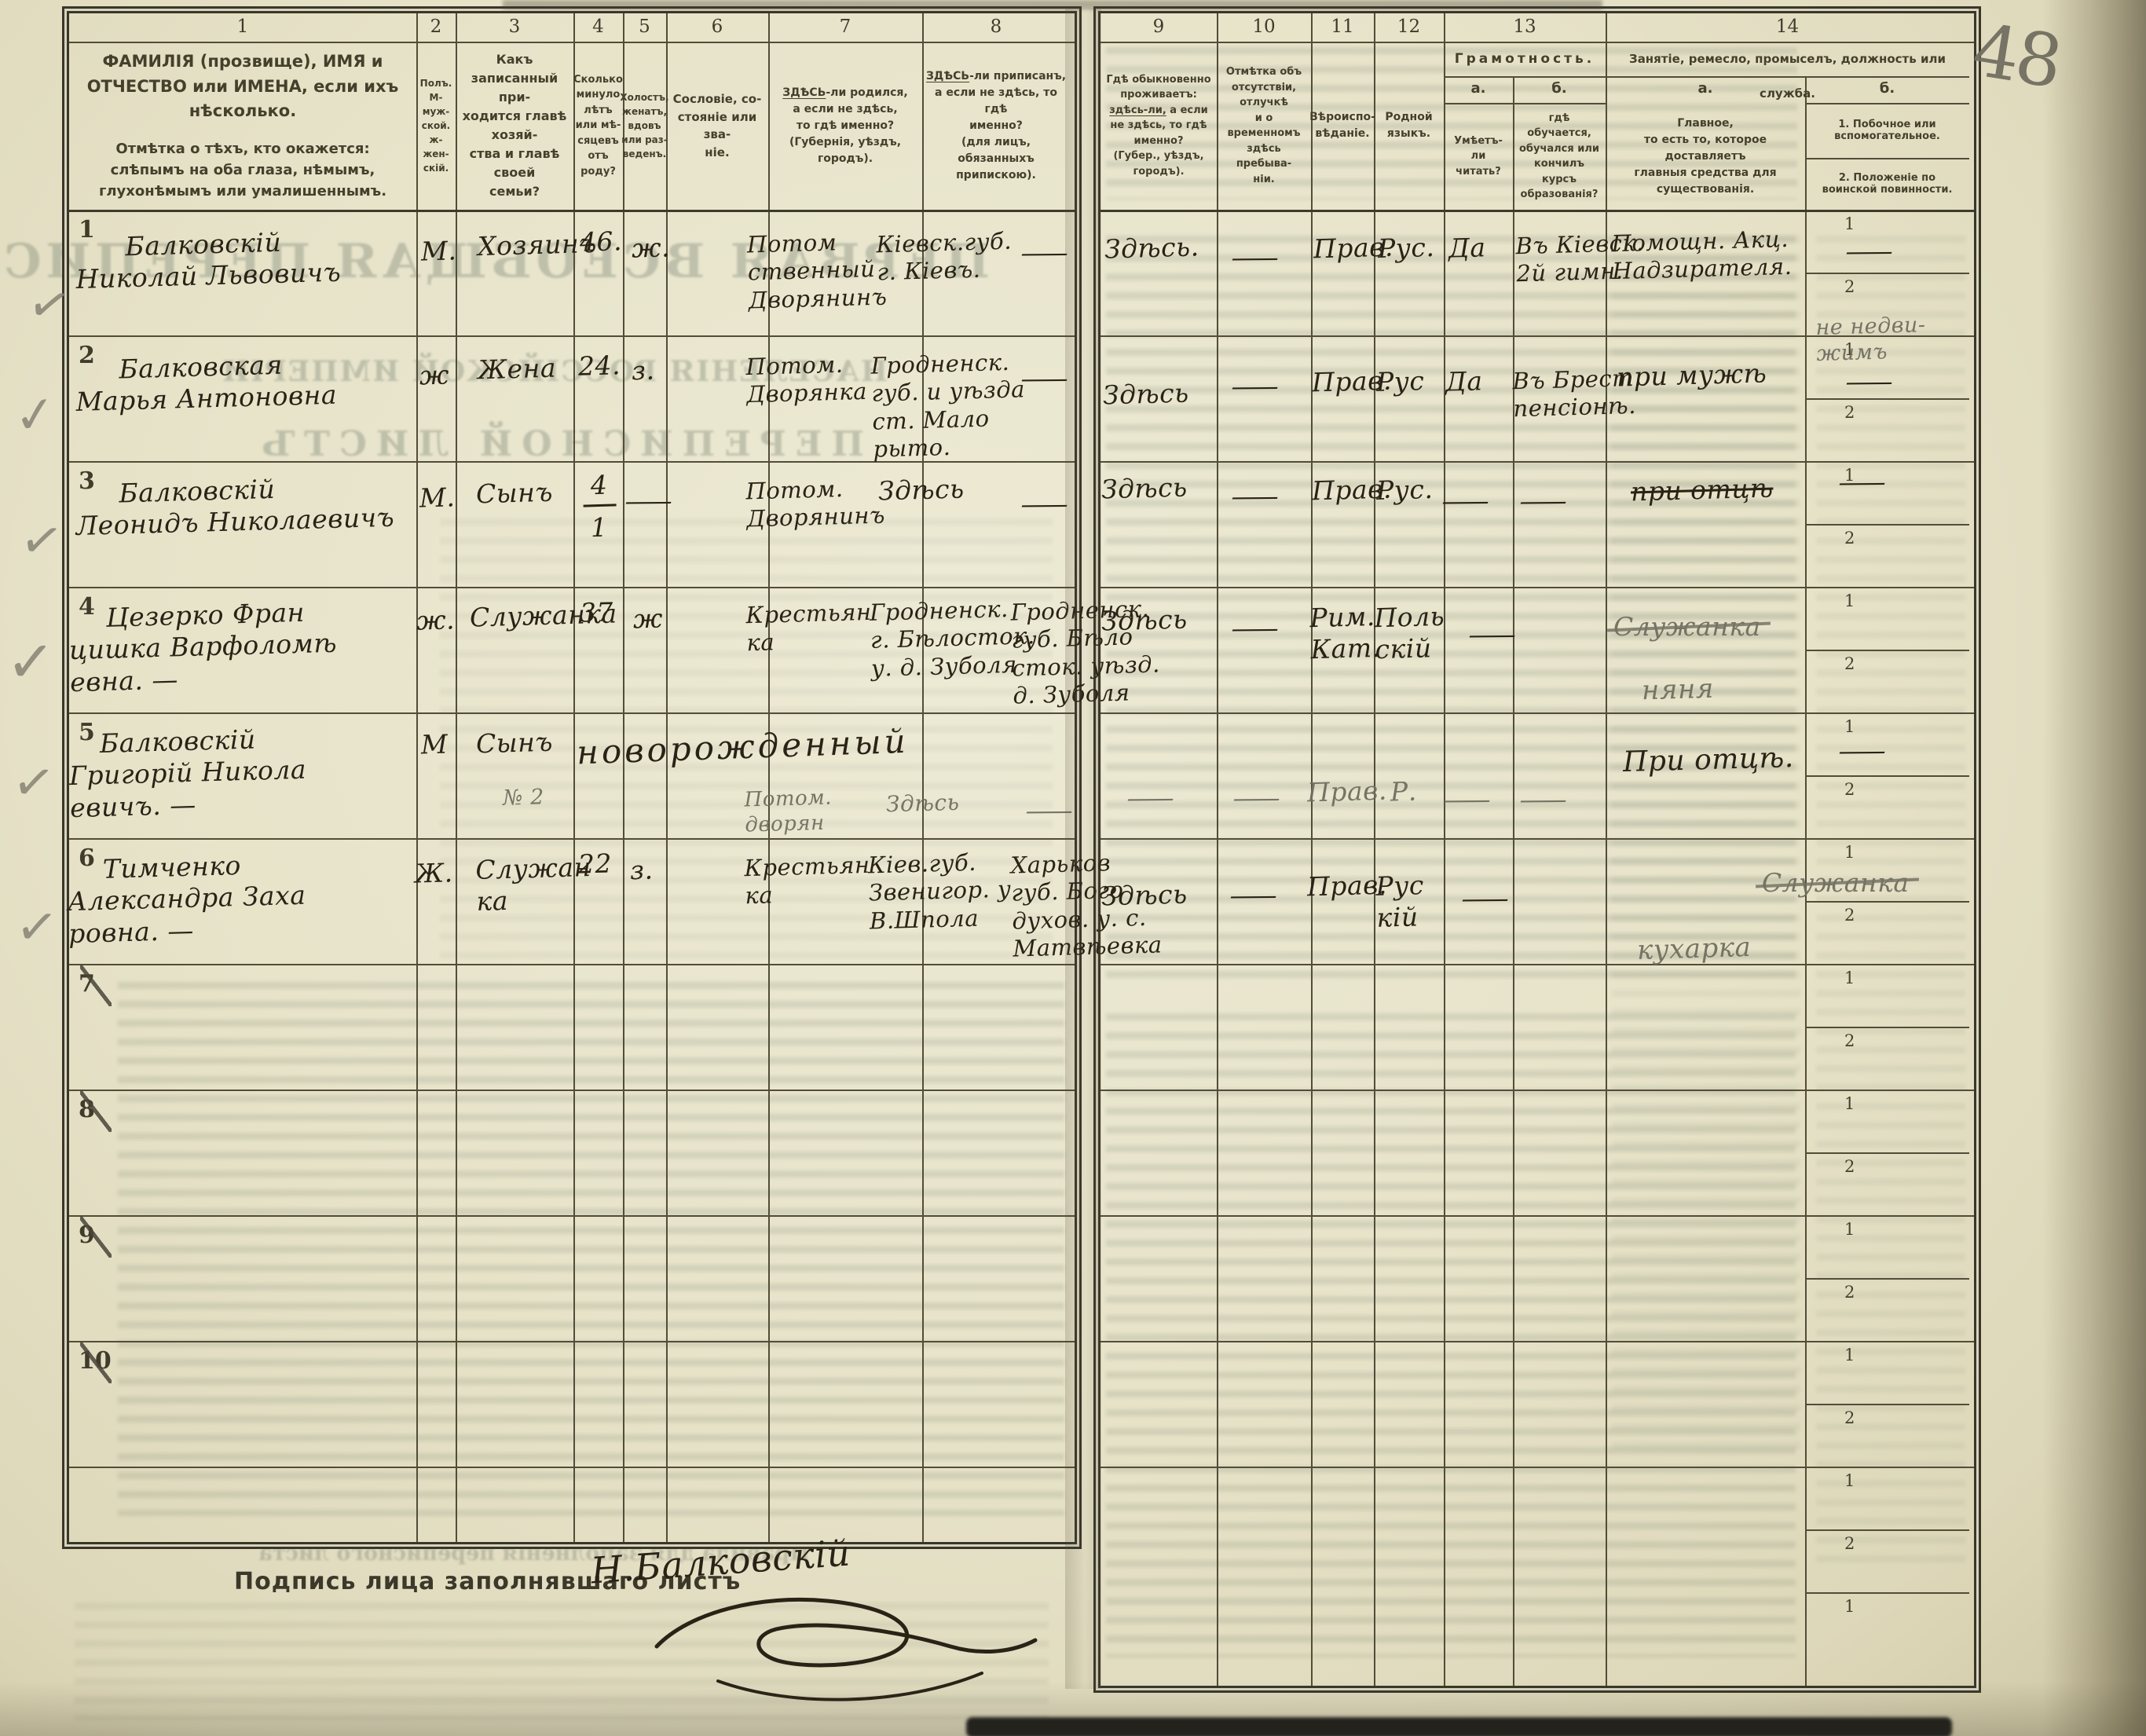  What do you see at coordinates (1045, 504) in the screenshot?
I see `entry-r3-registered-dash: —` at bounding box center [1045, 504].